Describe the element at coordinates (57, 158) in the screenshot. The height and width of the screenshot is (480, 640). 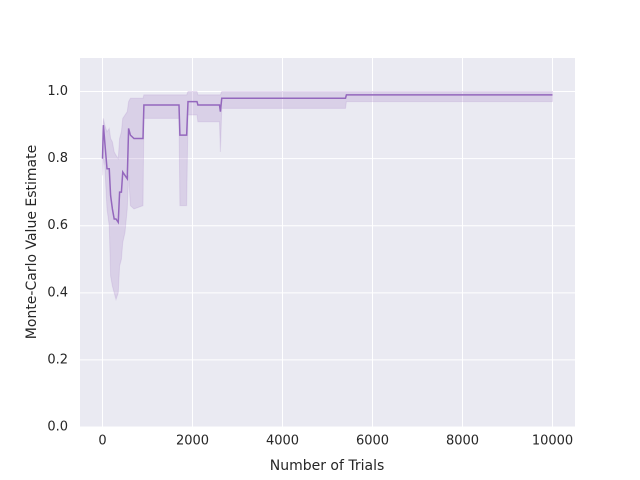
I see `y-tick-label: 0.8` at that location.